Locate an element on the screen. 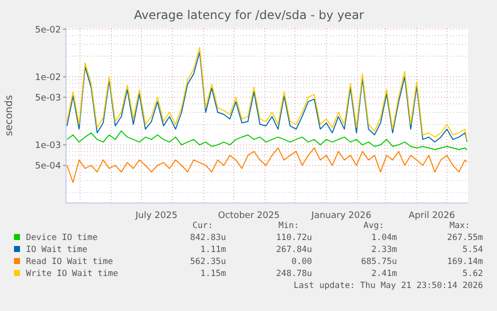  text: 267.84u is located at coordinates (294, 250).